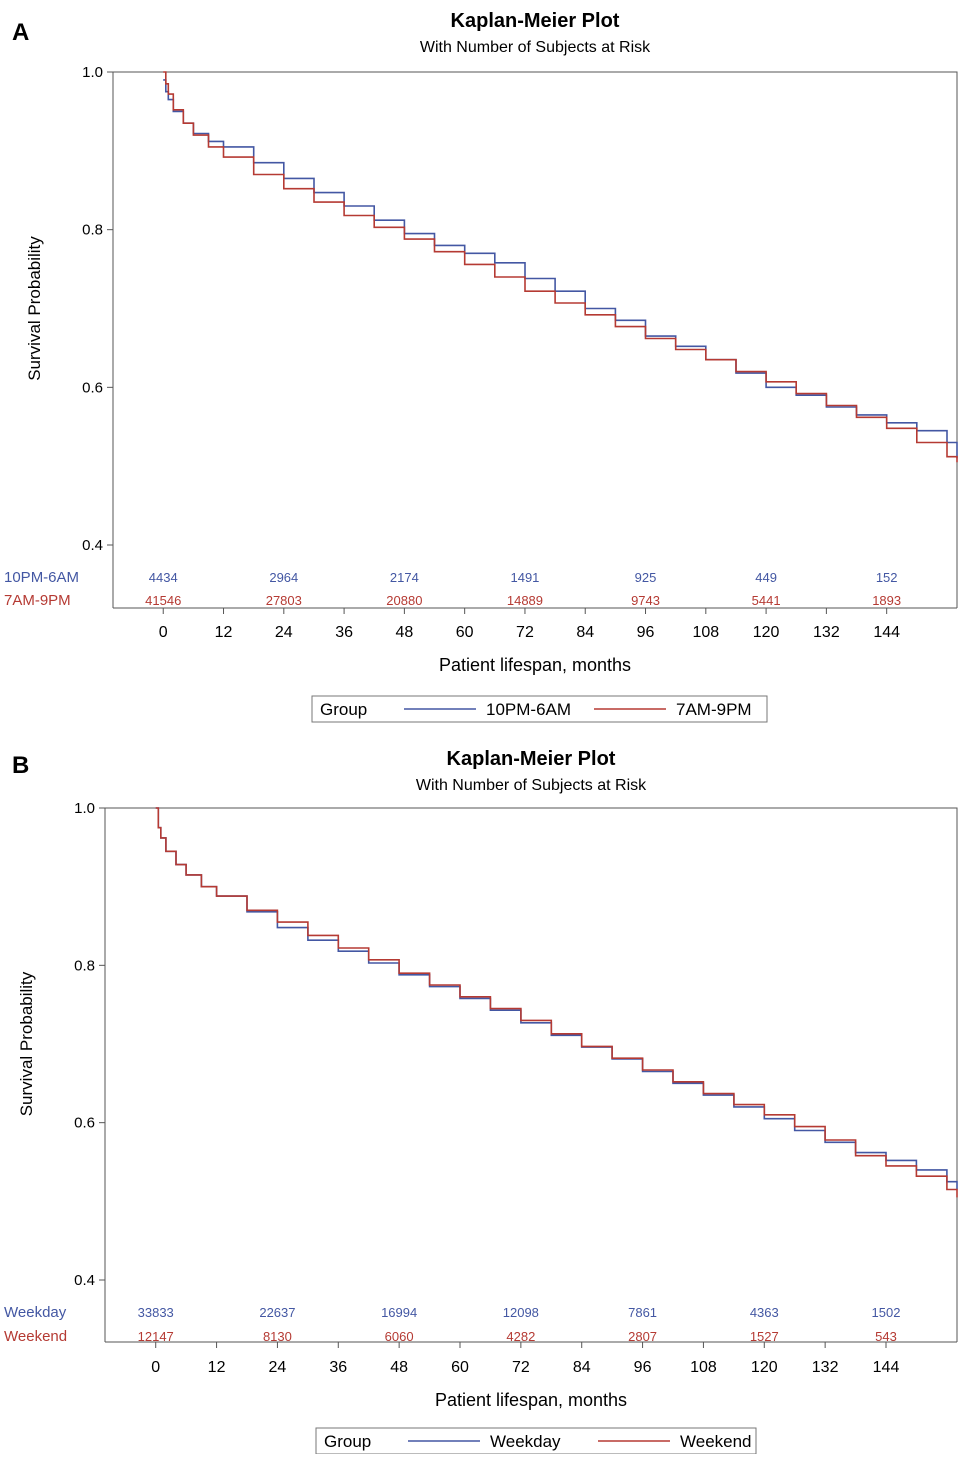  I want to click on panel-a-legend-title: Group, so click(343, 709).